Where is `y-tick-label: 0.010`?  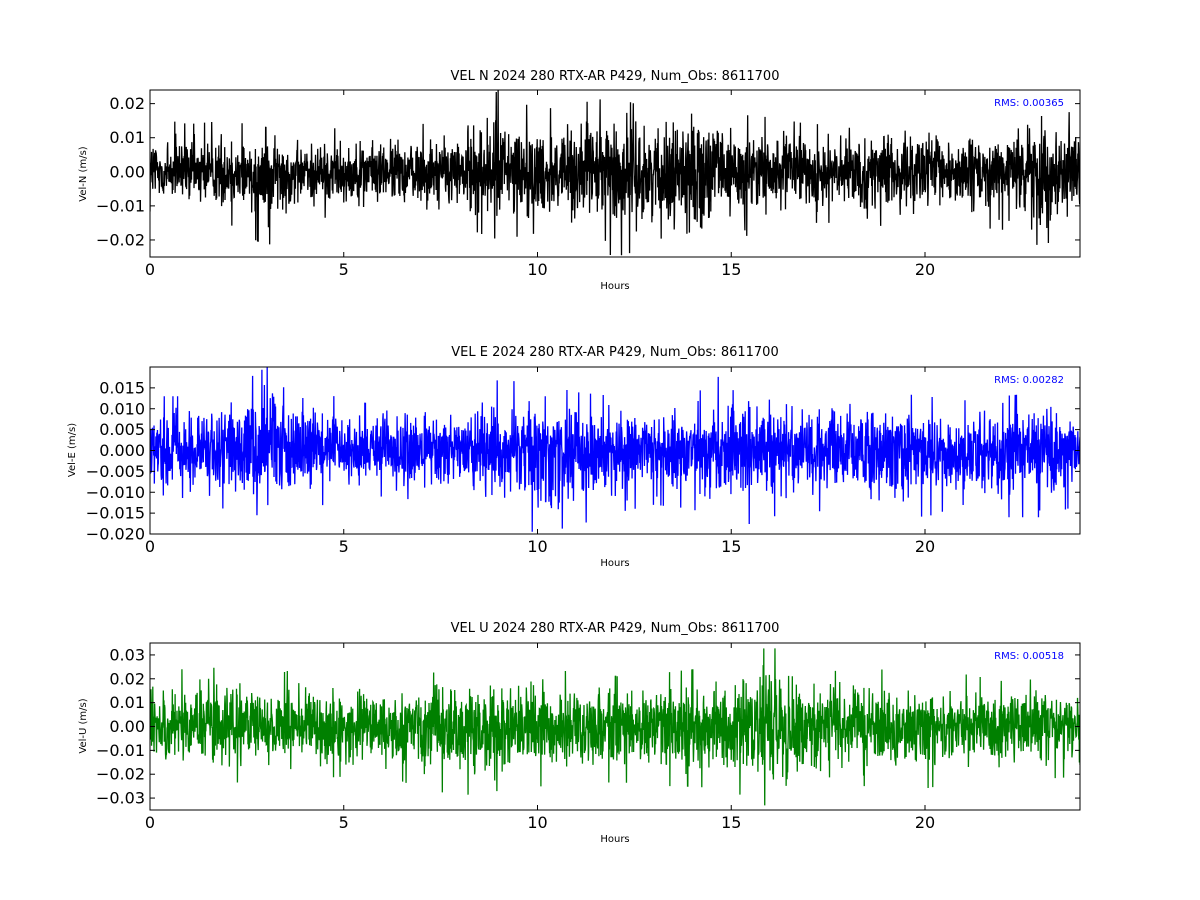 y-tick-label: 0.010 is located at coordinates (122, 408).